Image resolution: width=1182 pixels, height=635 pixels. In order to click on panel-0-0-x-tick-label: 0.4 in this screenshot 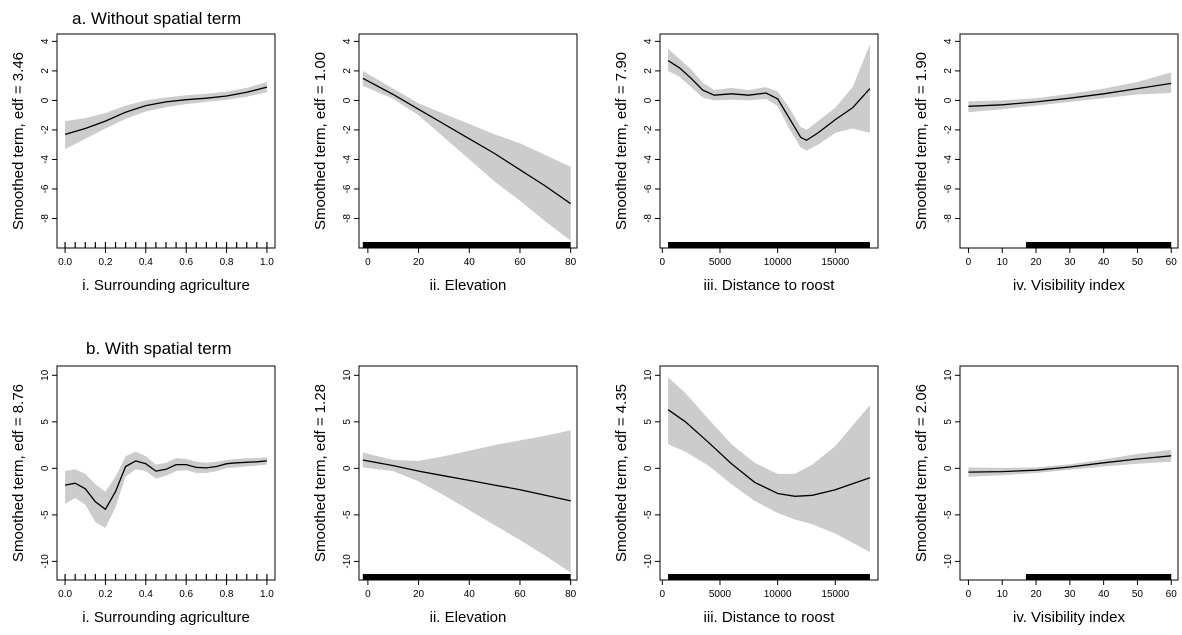, I will do `click(146, 262)`.